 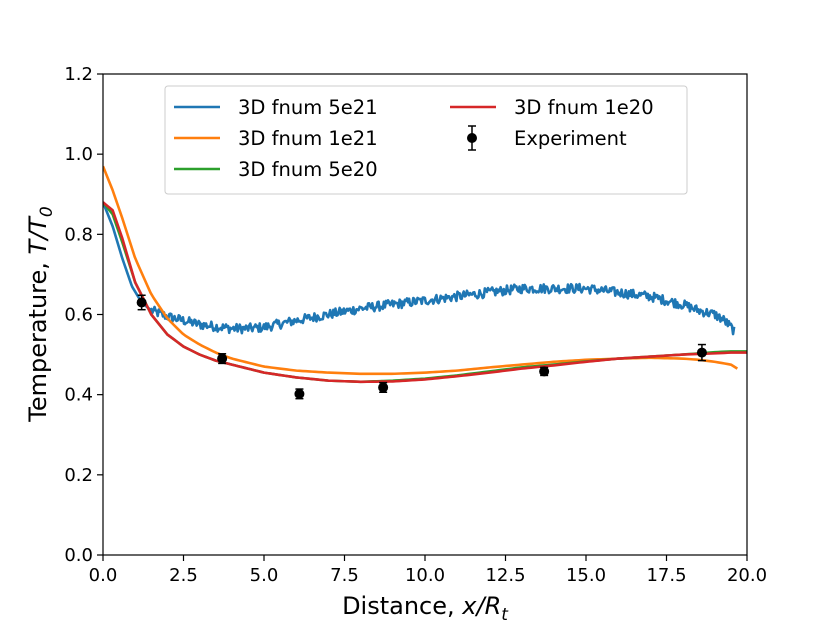 I want to click on y-tick-label: 0.2, so click(x=78, y=475).